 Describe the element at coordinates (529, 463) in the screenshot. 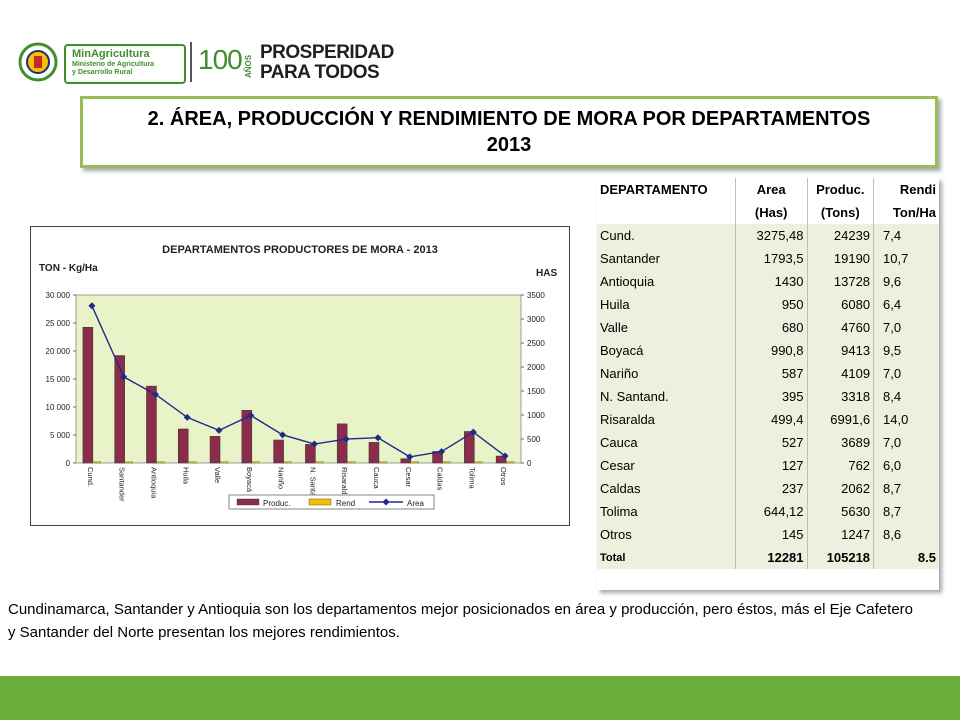

I see `right-tick-label: 0` at that location.